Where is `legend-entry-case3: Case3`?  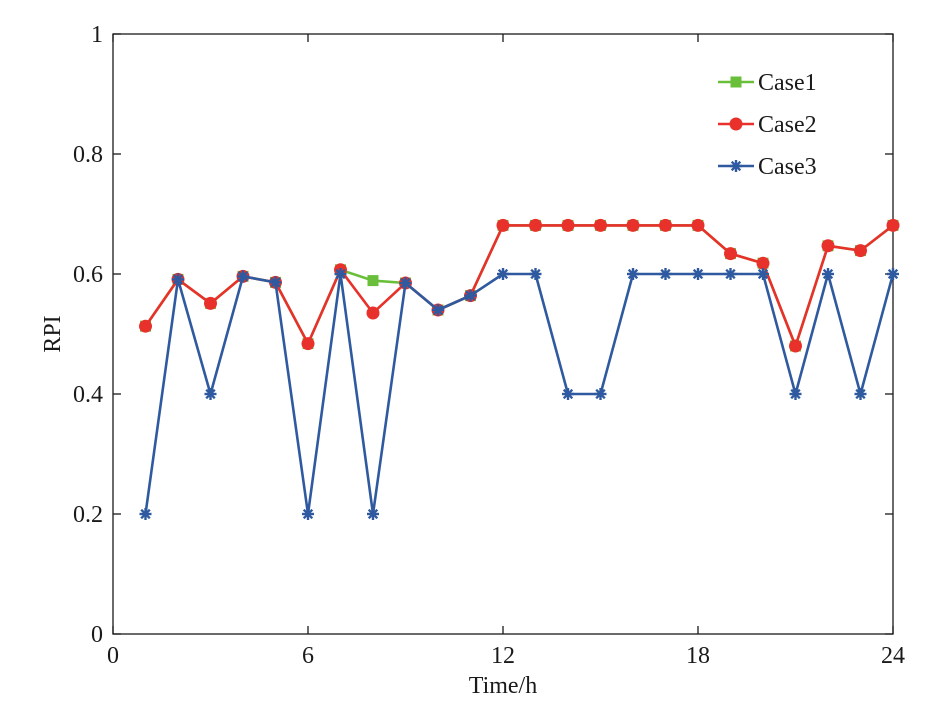 legend-entry-case3: Case3 is located at coordinates (767, 167).